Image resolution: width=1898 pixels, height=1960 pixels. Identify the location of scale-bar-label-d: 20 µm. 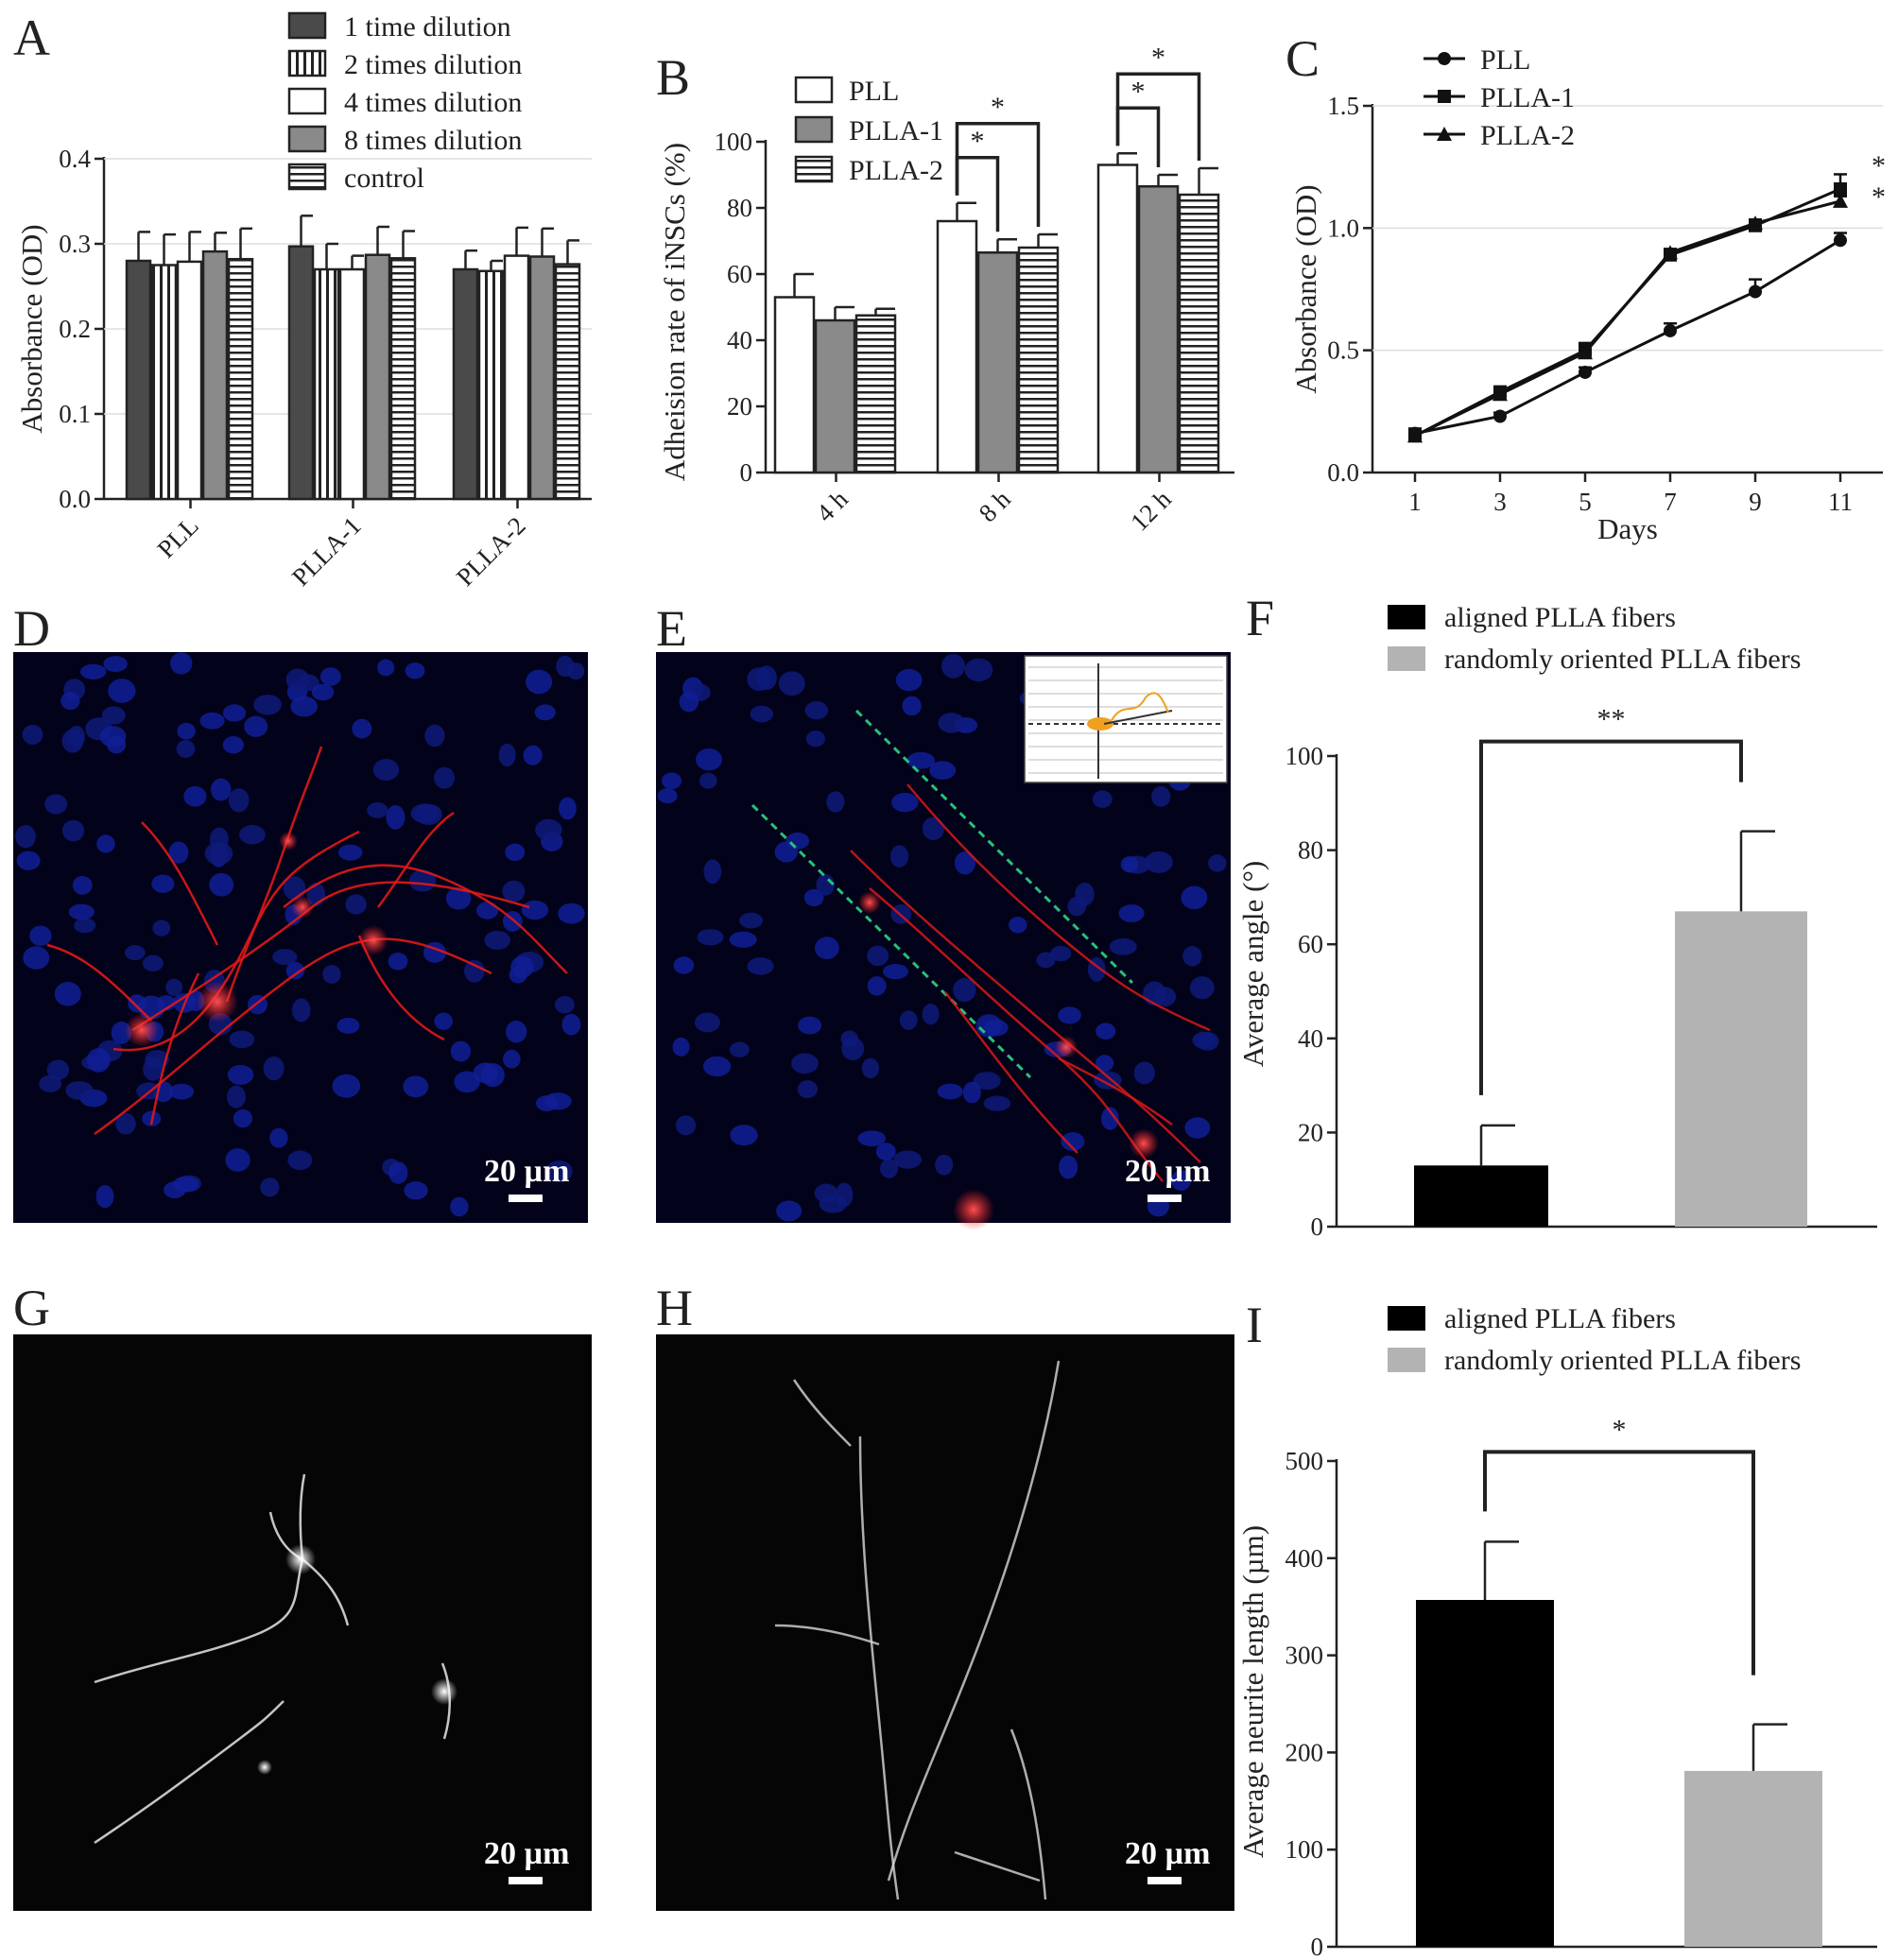
(526, 1171).